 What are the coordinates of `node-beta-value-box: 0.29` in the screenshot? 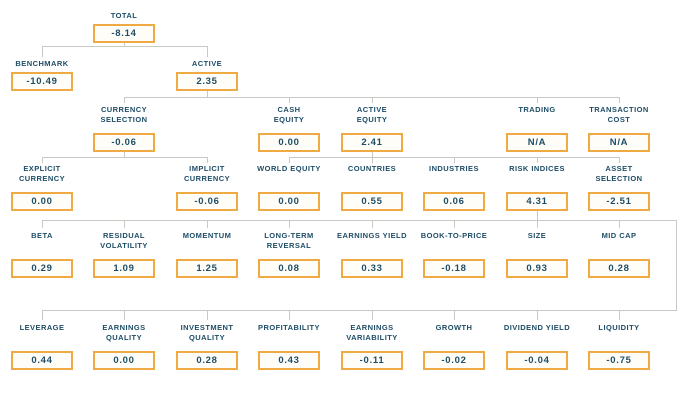 It's located at (42, 268).